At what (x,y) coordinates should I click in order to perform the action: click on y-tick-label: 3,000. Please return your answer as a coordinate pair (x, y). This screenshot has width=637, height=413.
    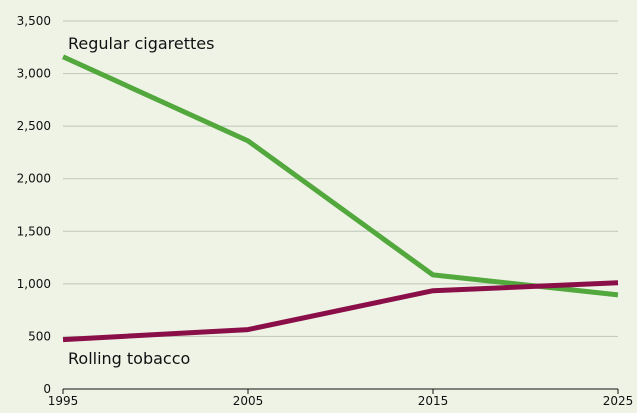
    Looking at the image, I should click on (34, 74).